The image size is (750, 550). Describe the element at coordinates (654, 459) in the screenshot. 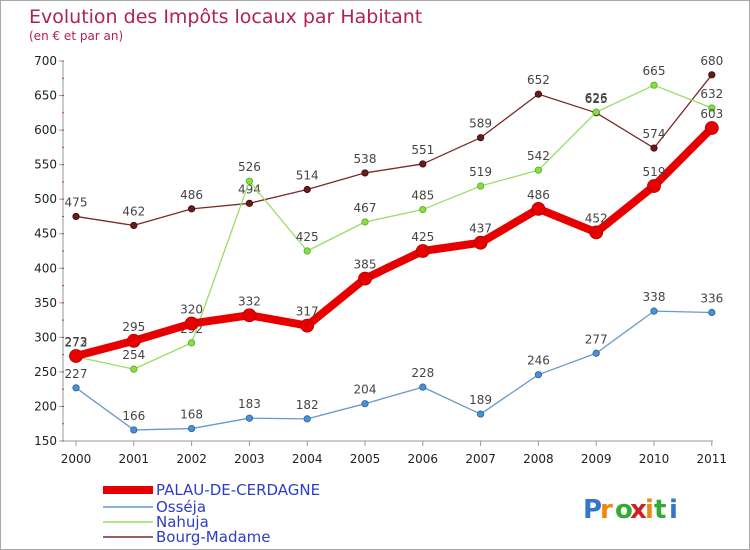

I see `x-tick-label: 2010` at that location.